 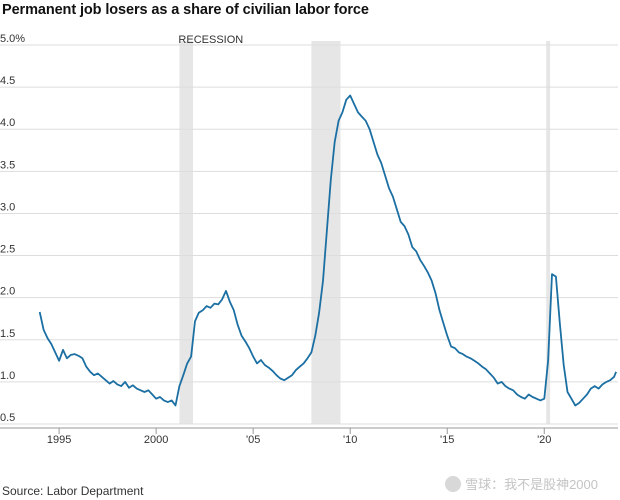 What do you see at coordinates (73, 491) in the screenshot?
I see `source-note: Source: Labor Department` at bounding box center [73, 491].